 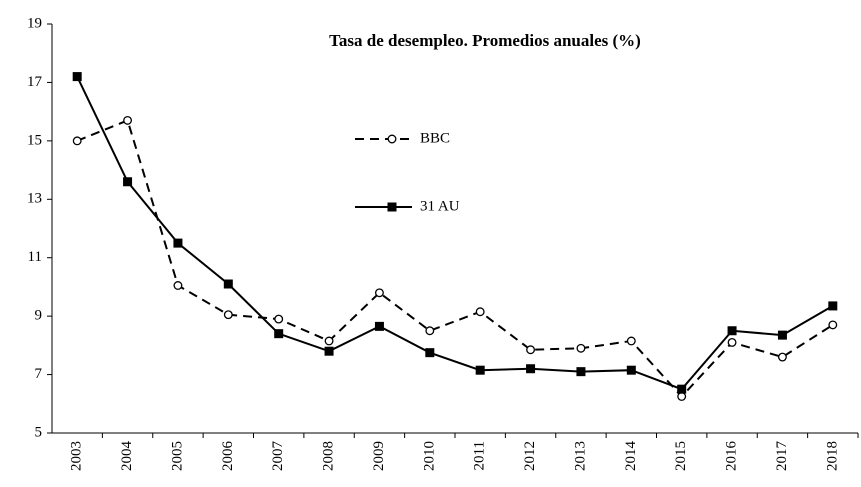 What do you see at coordinates (177, 456) in the screenshot?
I see `x-tick-label: 2005` at bounding box center [177, 456].